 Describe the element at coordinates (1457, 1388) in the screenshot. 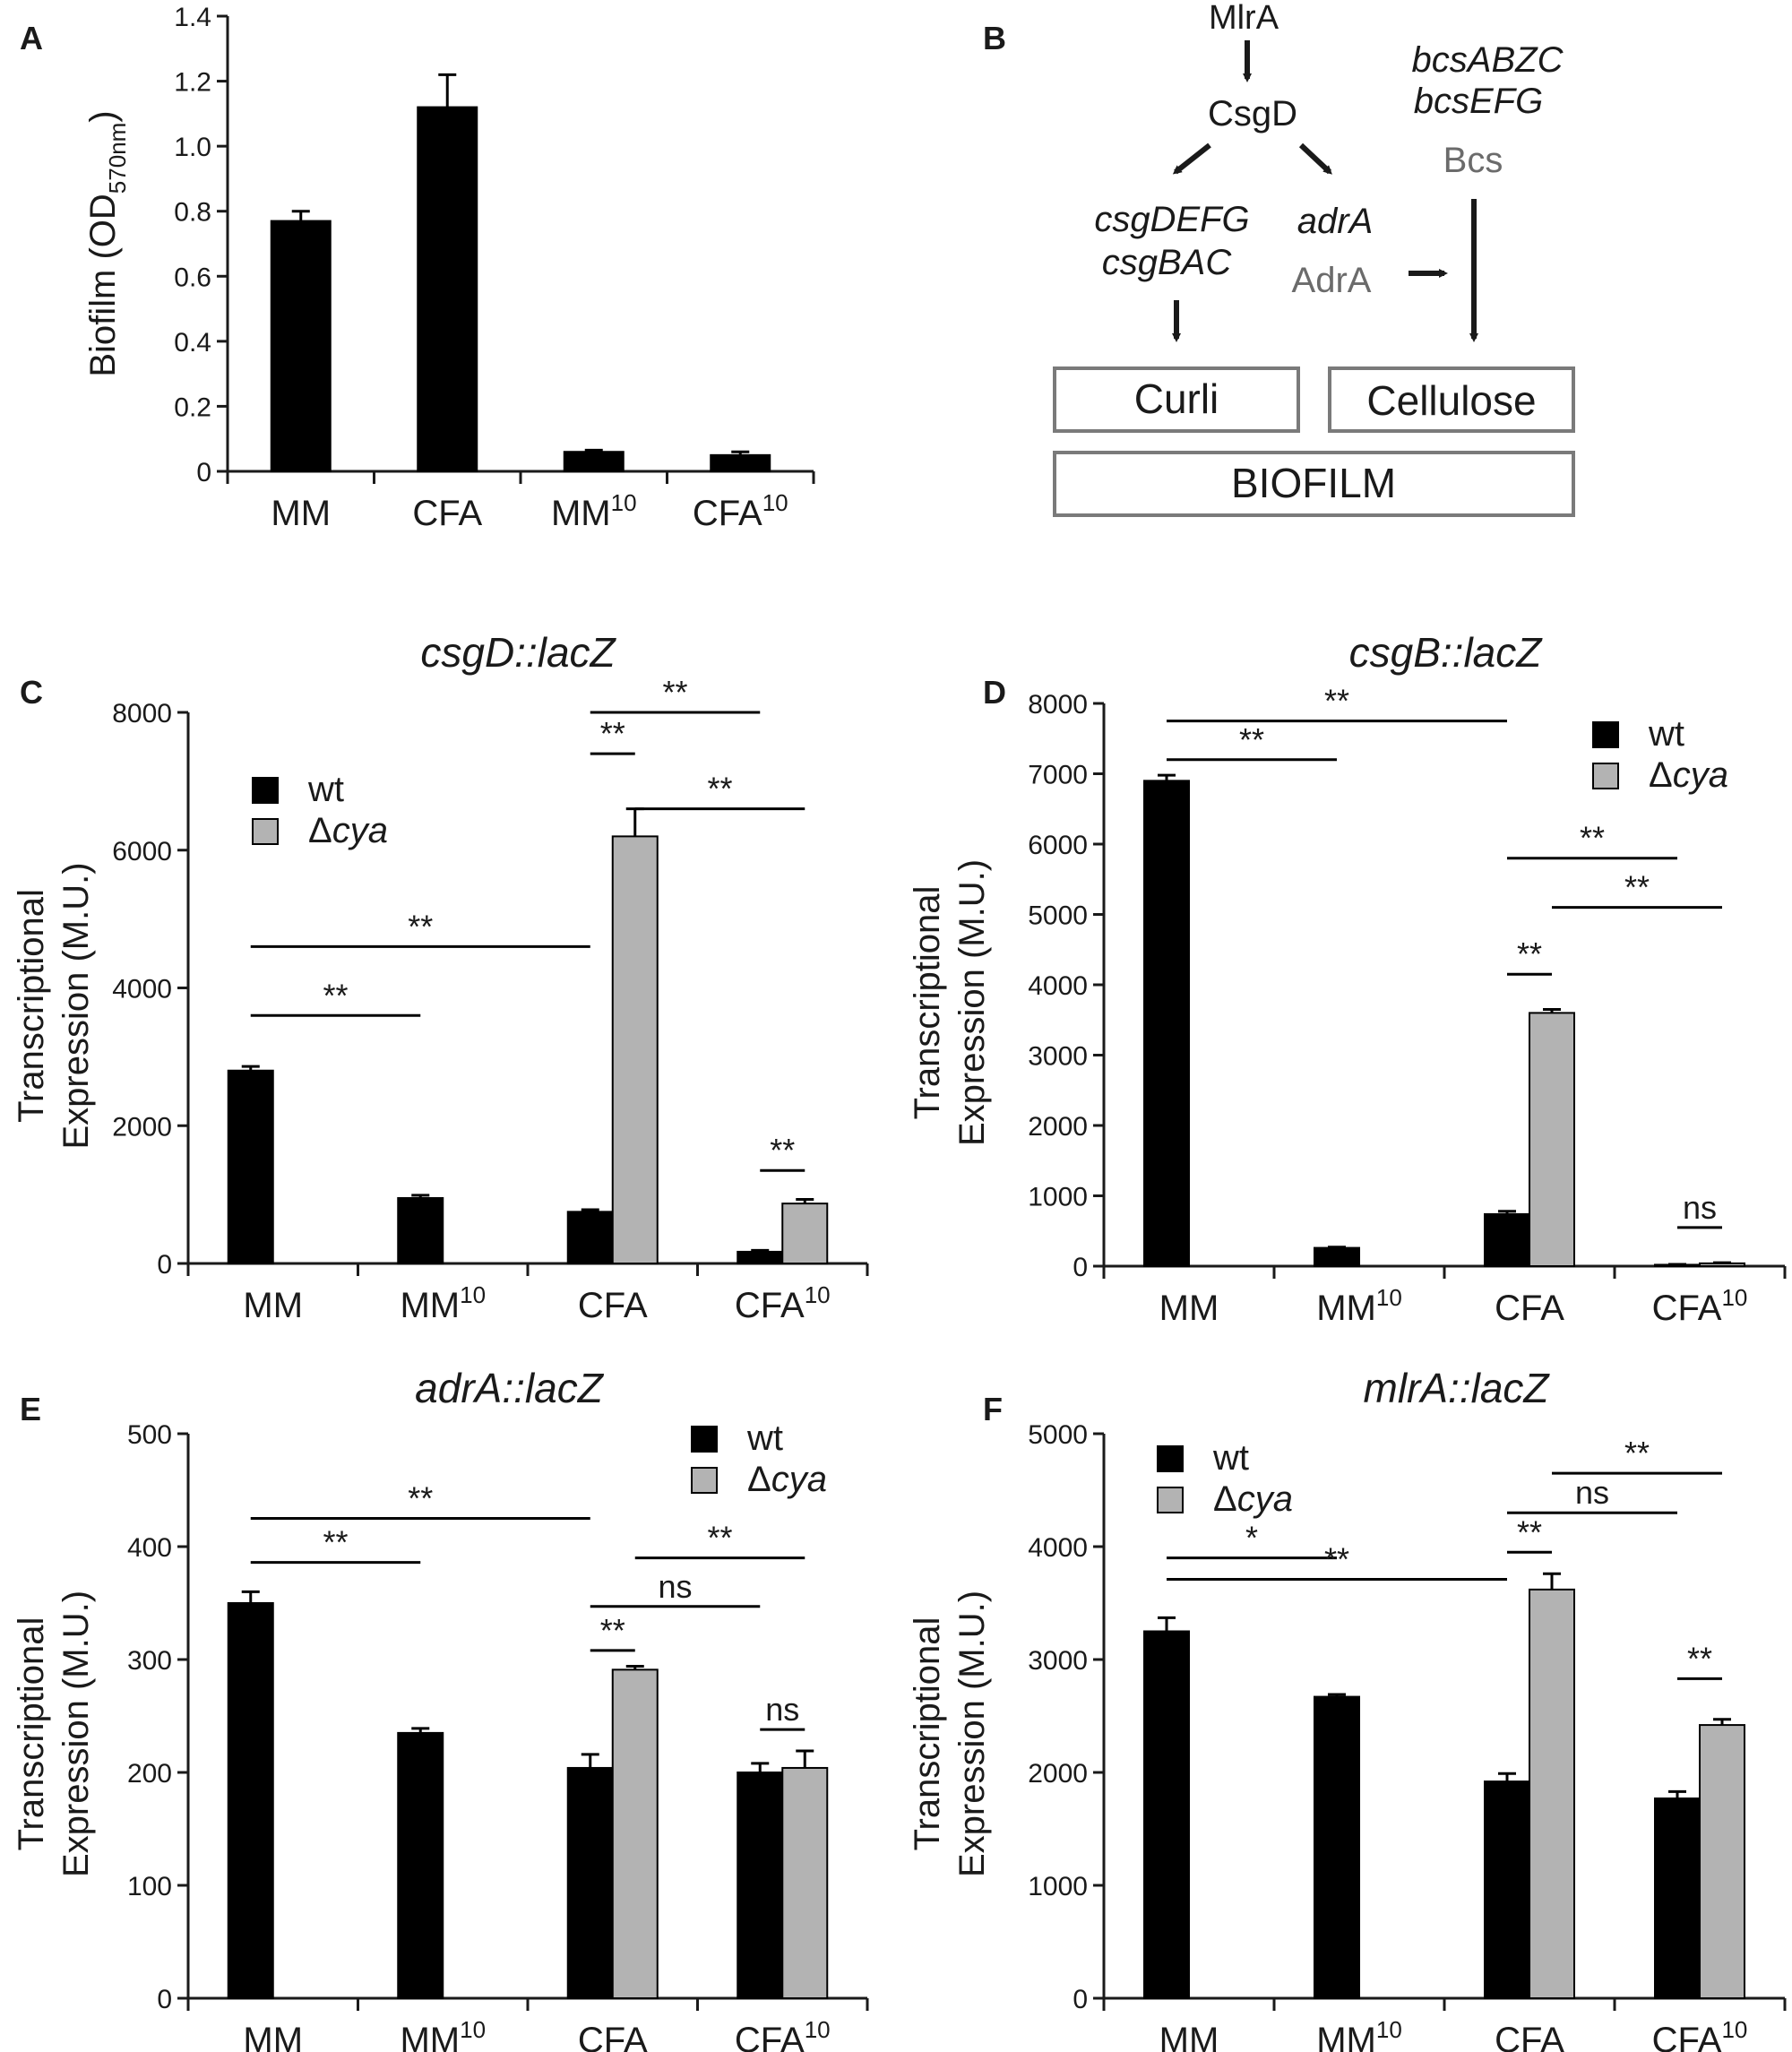

I see `chart-title: mlrA::lacZ` at that location.